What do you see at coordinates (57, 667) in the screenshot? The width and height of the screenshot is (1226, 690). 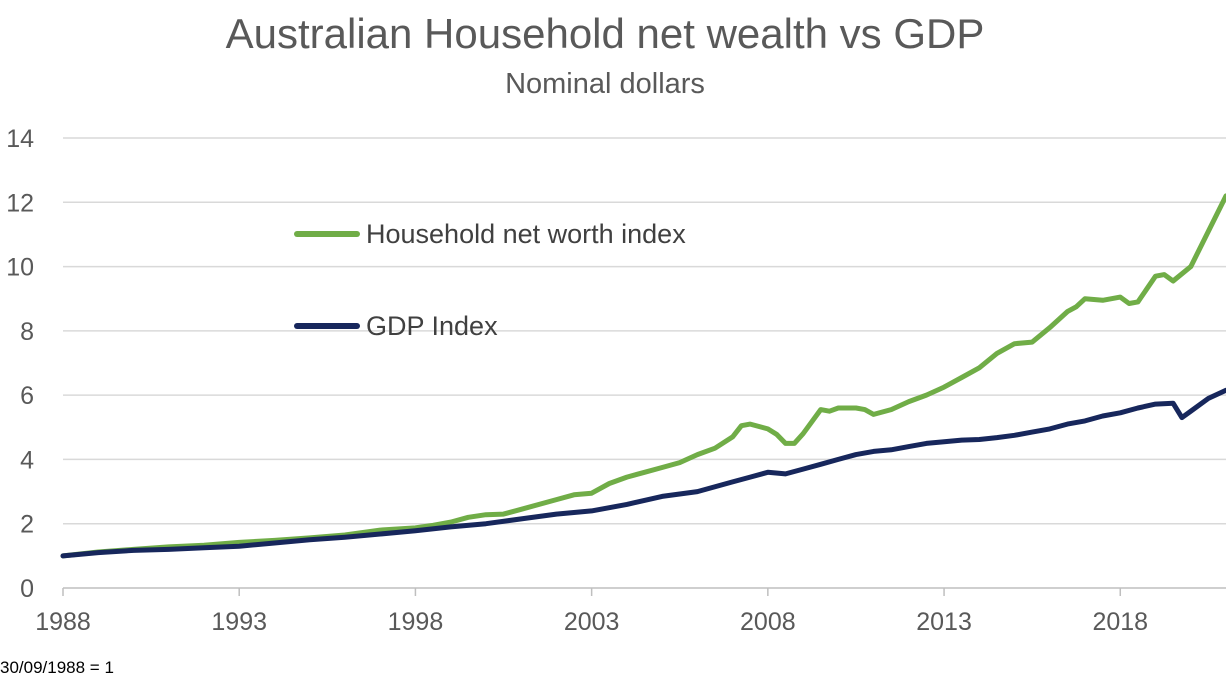 I see `base-date-note: 30/09/1988 = 1` at bounding box center [57, 667].